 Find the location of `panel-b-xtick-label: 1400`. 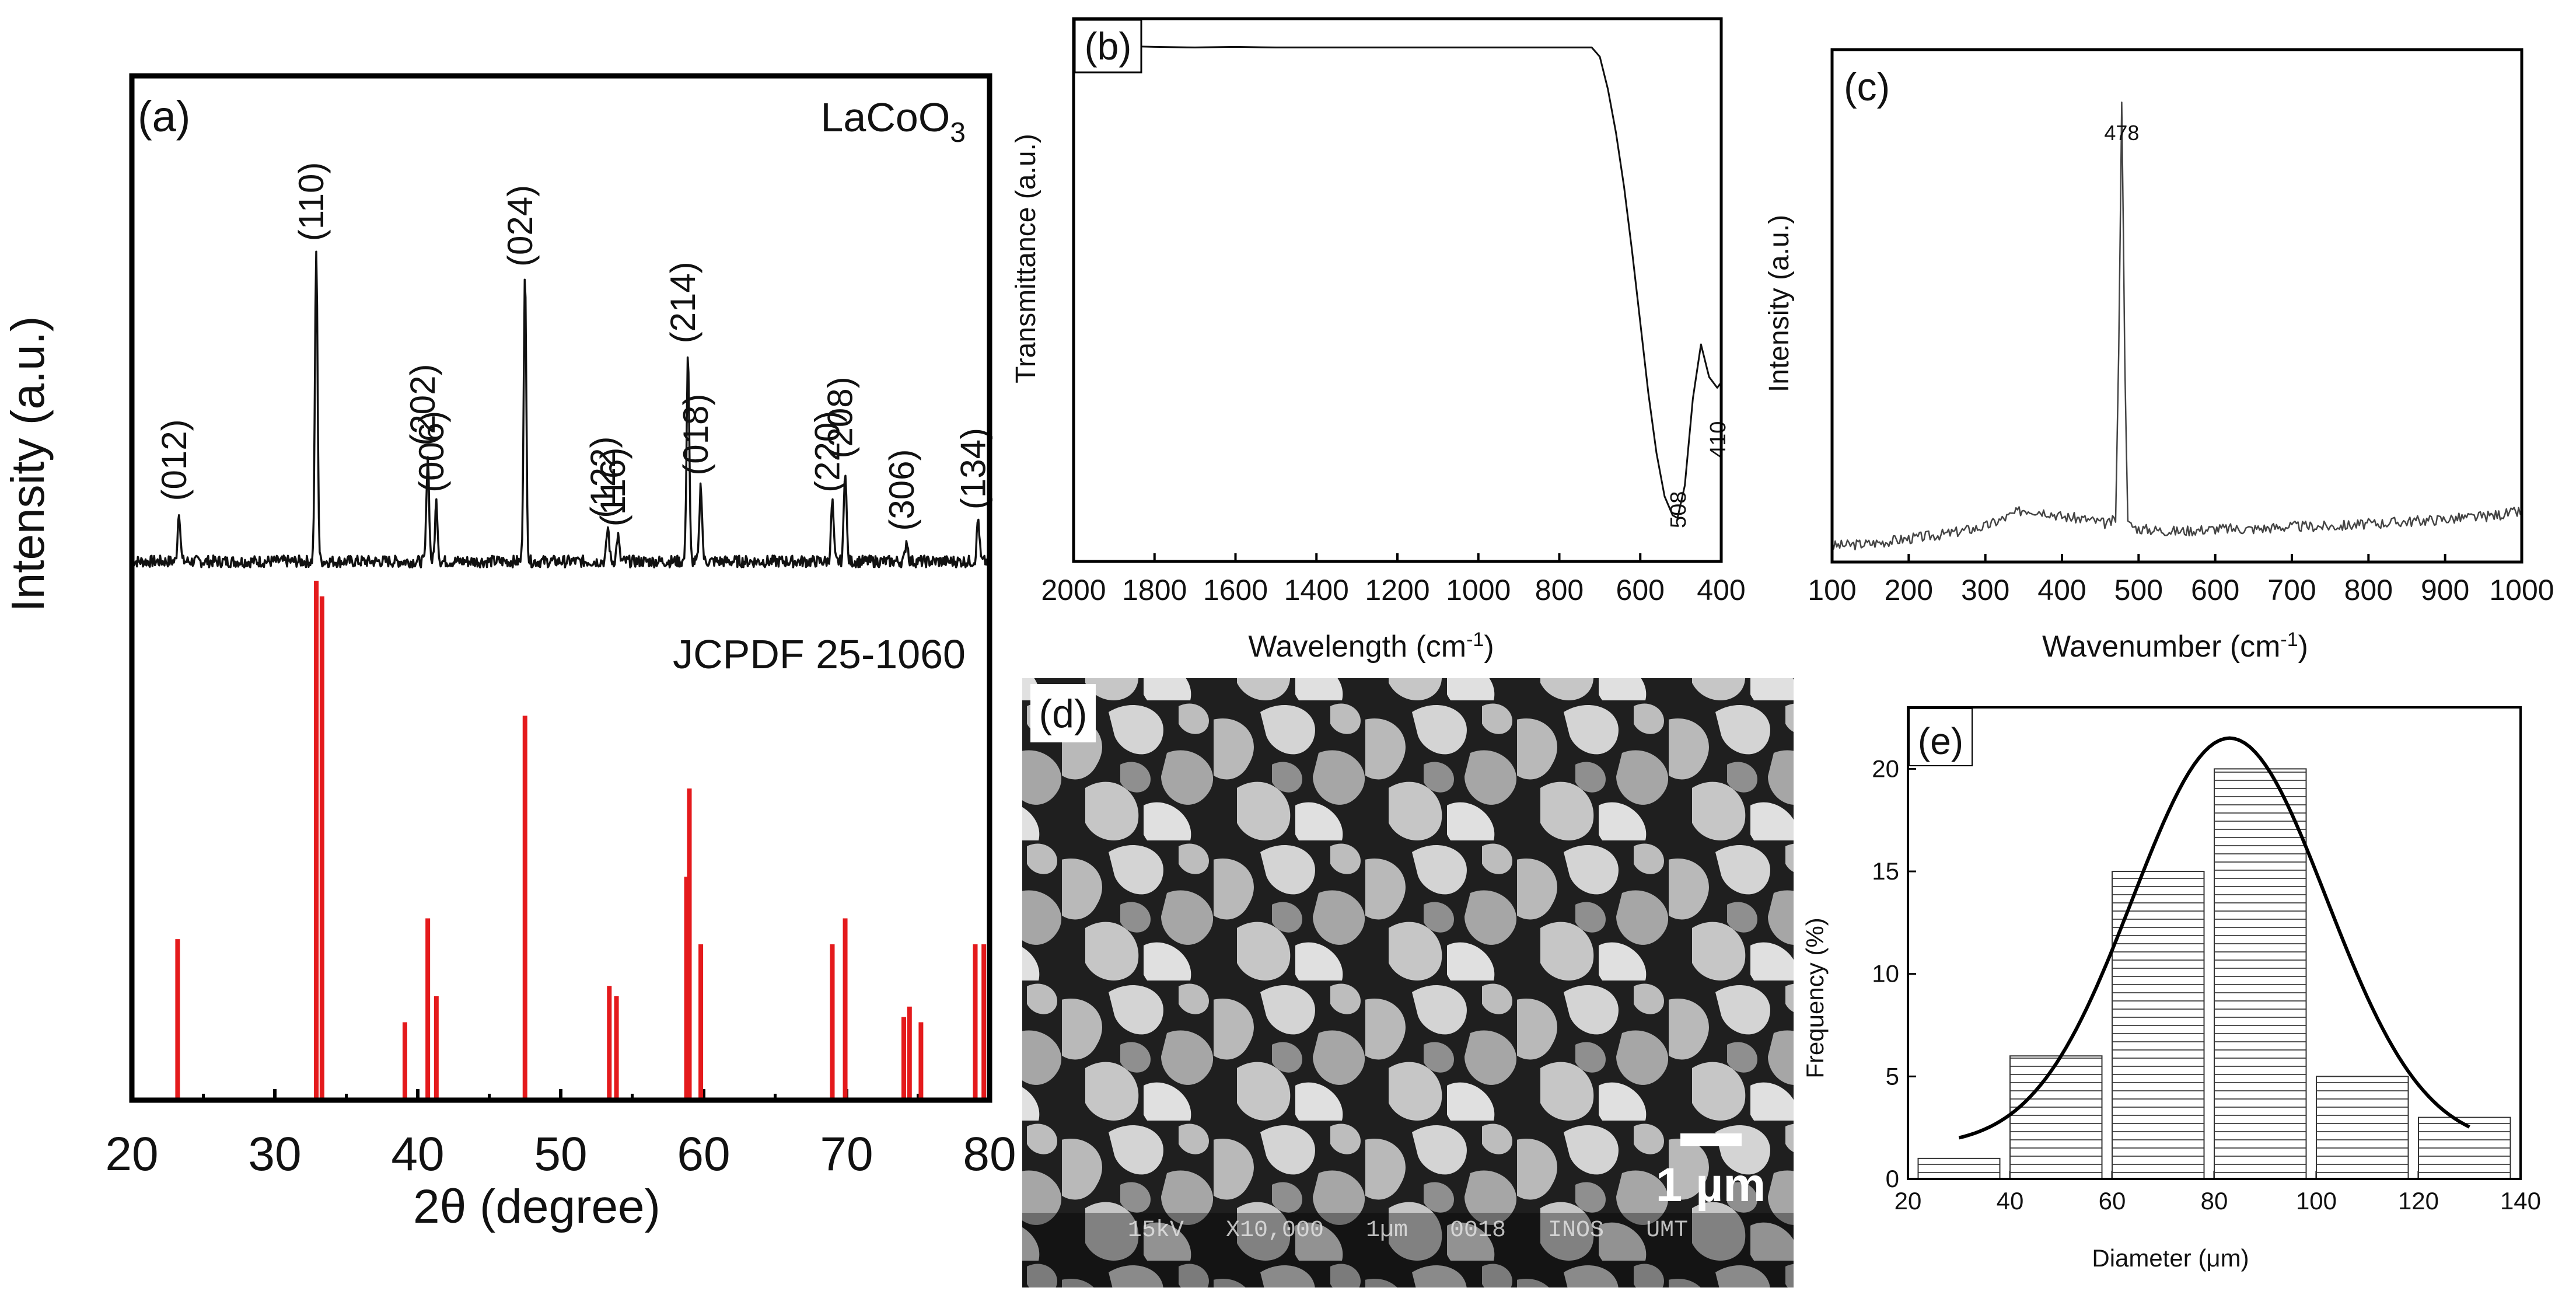

panel-b-xtick-label: 1400 is located at coordinates (1316, 590).